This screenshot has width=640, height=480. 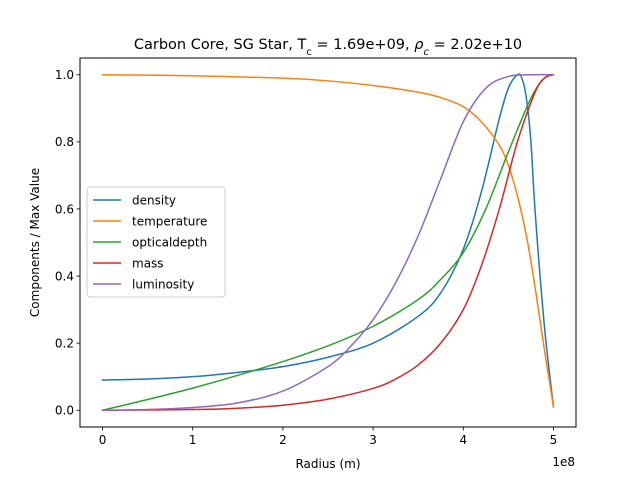 What do you see at coordinates (193, 440) in the screenshot?
I see `x-tick-label: 1` at bounding box center [193, 440].